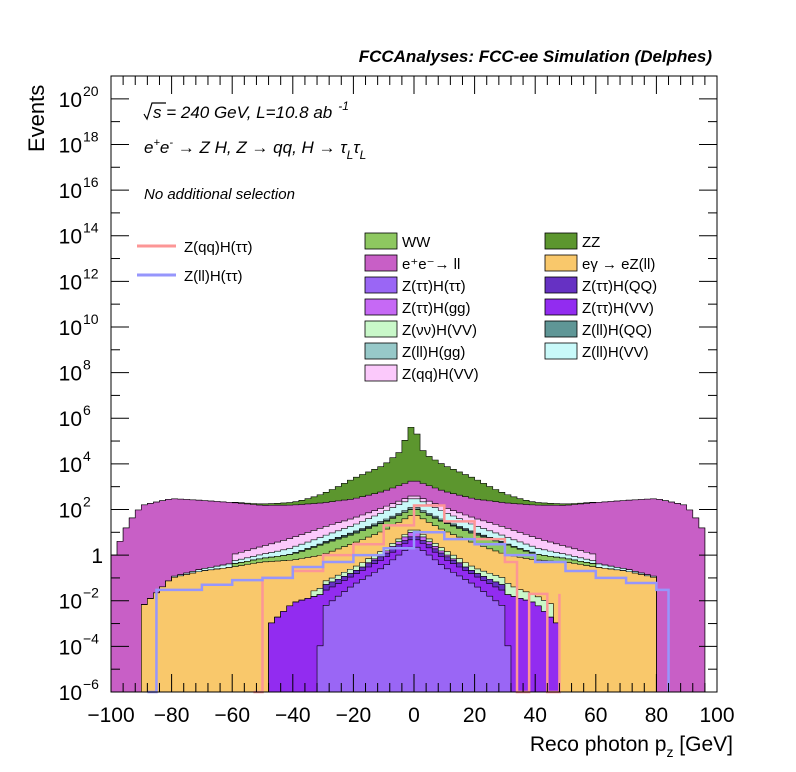  What do you see at coordinates (79, 325) in the screenshot?
I see `y-tick-label: 10¹⁰` at bounding box center [79, 325].